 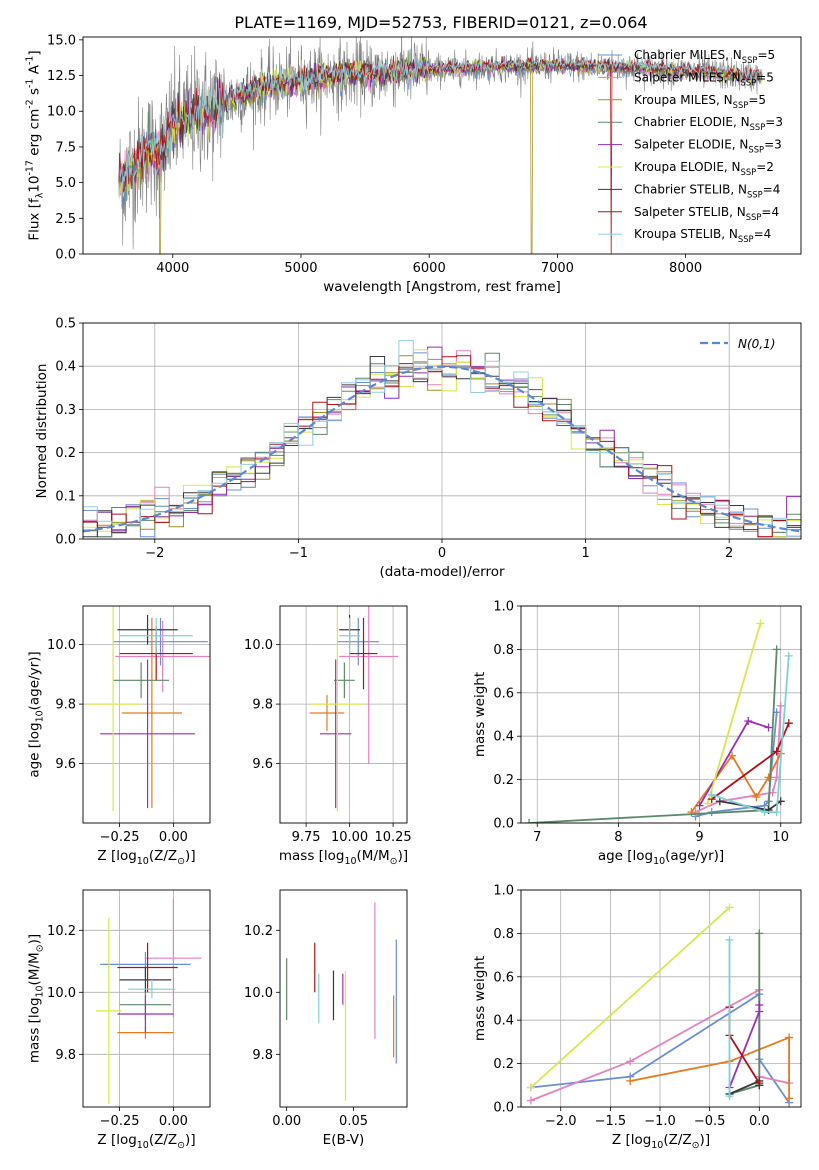 What do you see at coordinates (349, 837) in the screenshot?
I see `x-tick-label: 10.00` at bounding box center [349, 837].